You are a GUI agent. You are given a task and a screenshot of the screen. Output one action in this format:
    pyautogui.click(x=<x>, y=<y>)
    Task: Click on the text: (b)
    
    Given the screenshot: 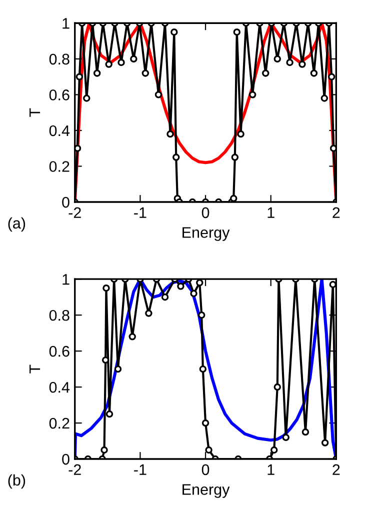 What is the action you would take?
    pyautogui.click(x=17, y=481)
    